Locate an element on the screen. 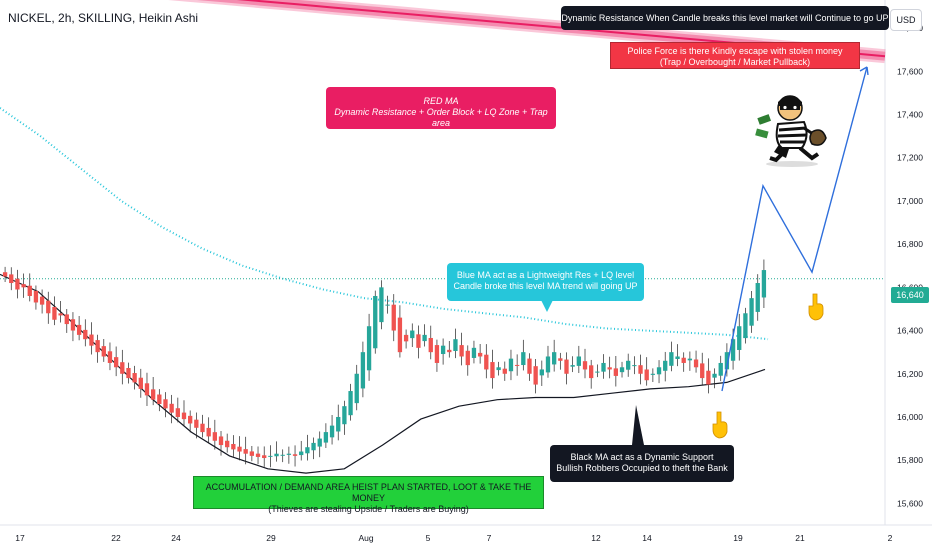  pointer-hand-icon-shape is located at coordinates (816, 307).